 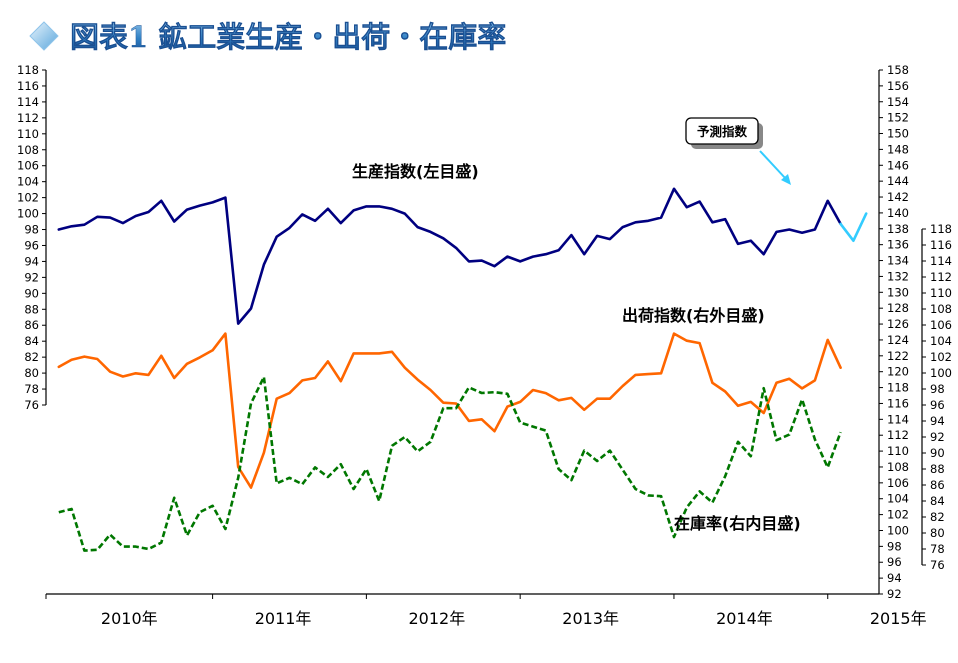 I want to click on right-outer-axis-tick-label: 156, so click(x=898, y=86).